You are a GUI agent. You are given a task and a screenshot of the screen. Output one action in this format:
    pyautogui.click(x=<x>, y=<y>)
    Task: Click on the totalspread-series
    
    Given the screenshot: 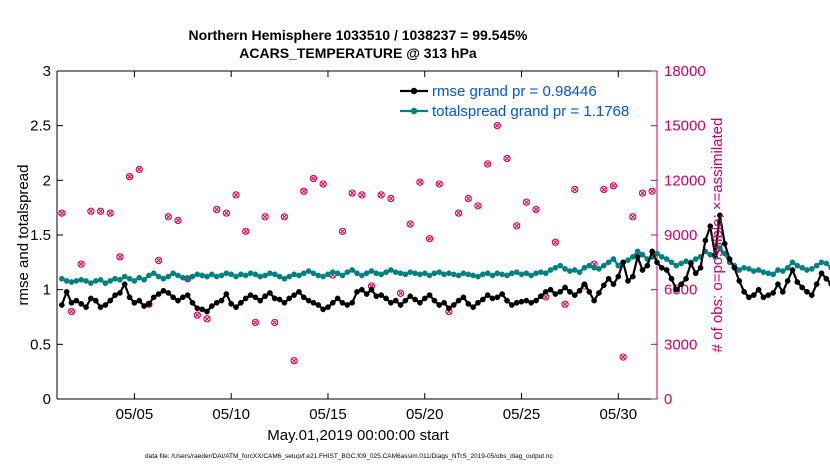 What is the action you would take?
    pyautogui.click(x=444, y=265)
    